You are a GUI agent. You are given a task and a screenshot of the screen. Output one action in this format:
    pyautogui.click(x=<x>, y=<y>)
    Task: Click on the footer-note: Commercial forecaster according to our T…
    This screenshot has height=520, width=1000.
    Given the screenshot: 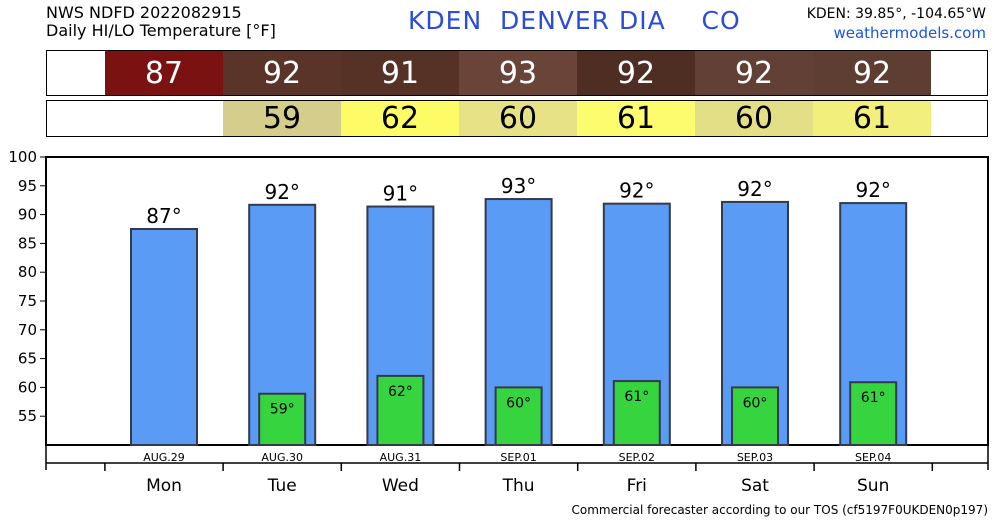 What is the action you would take?
    pyautogui.click(x=779, y=510)
    